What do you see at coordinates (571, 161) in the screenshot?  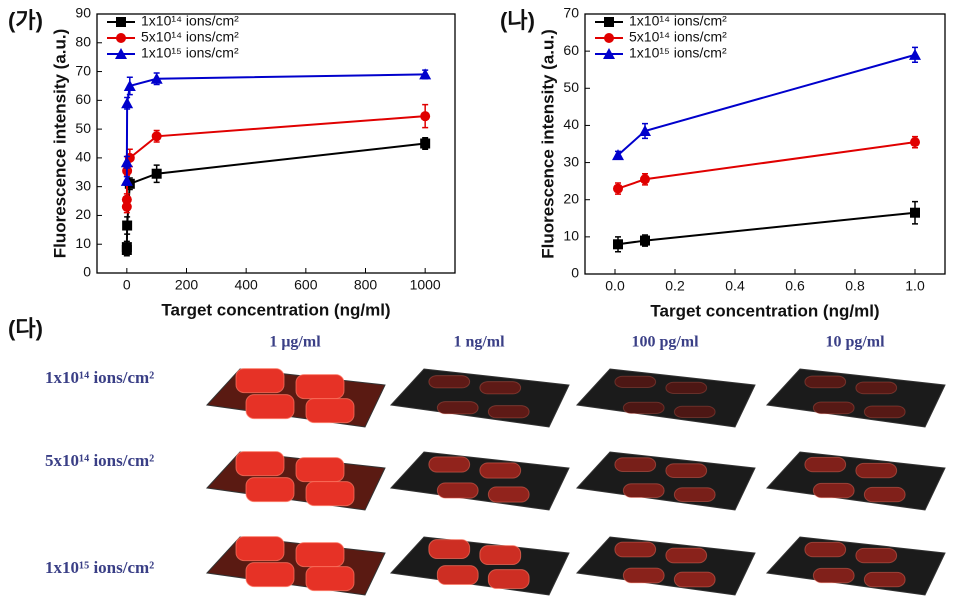 I see `y-tick-label: 30` at bounding box center [571, 161].